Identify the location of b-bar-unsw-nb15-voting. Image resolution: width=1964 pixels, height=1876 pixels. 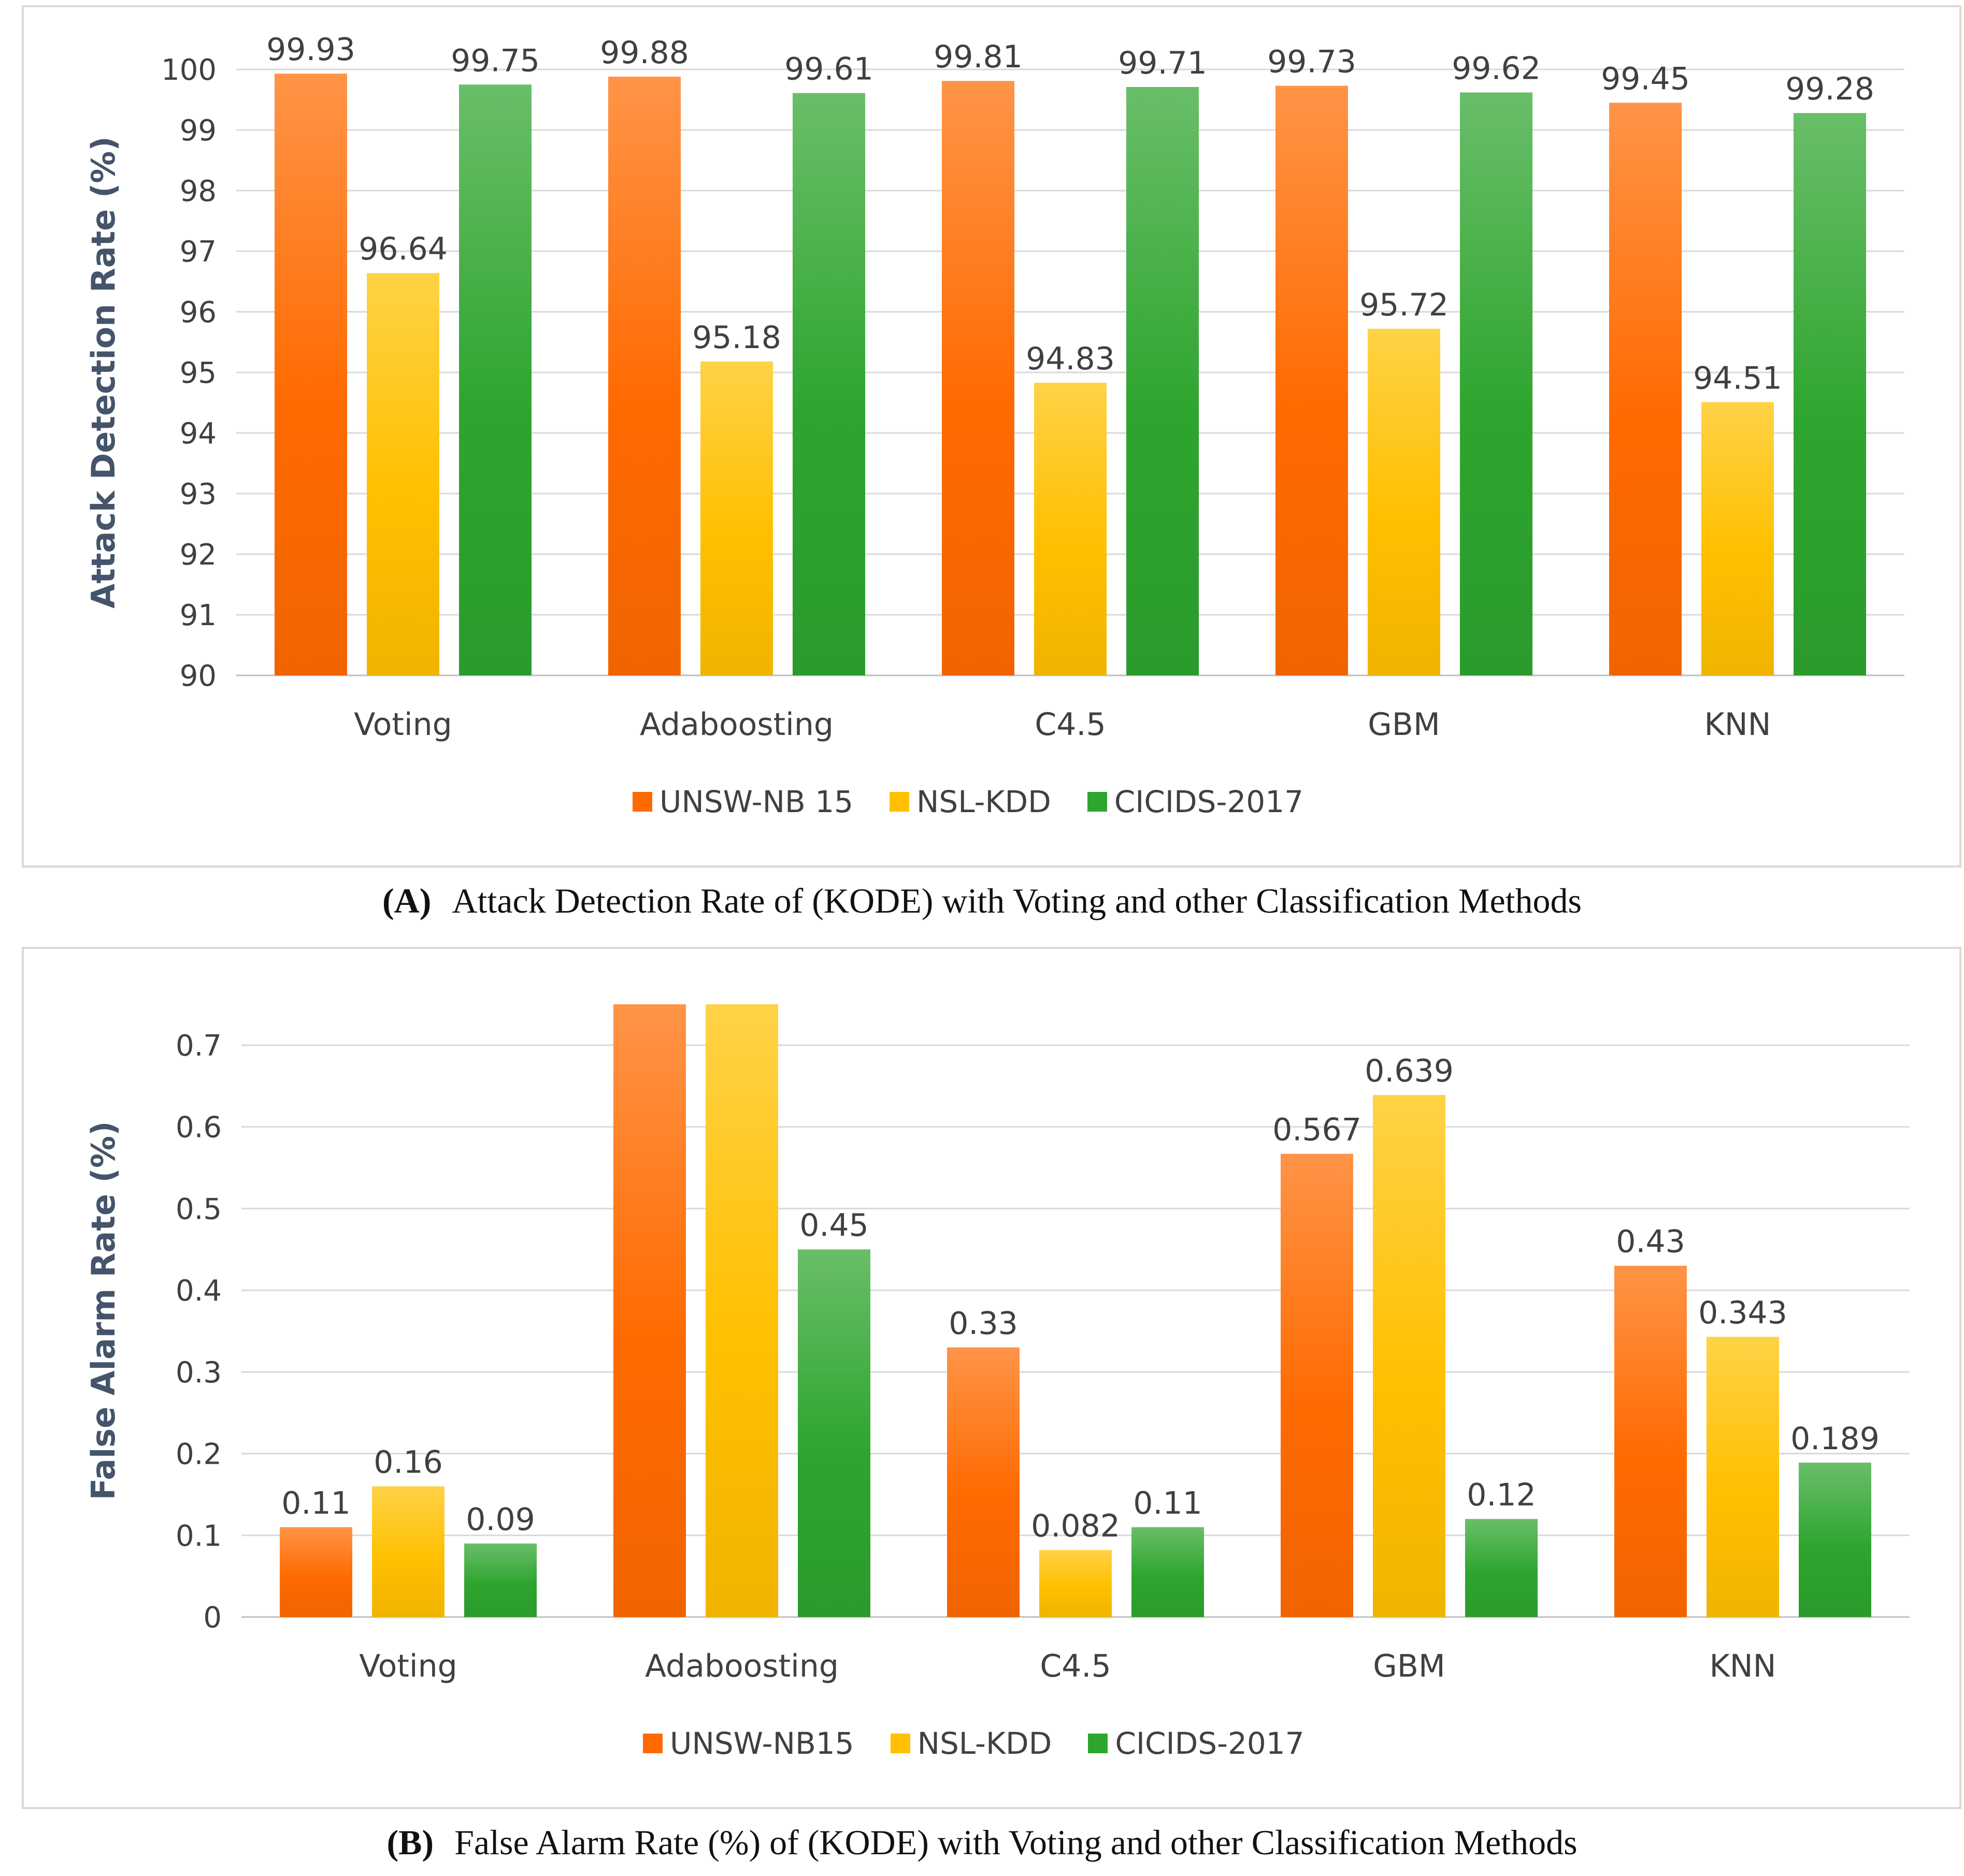
(316, 1572).